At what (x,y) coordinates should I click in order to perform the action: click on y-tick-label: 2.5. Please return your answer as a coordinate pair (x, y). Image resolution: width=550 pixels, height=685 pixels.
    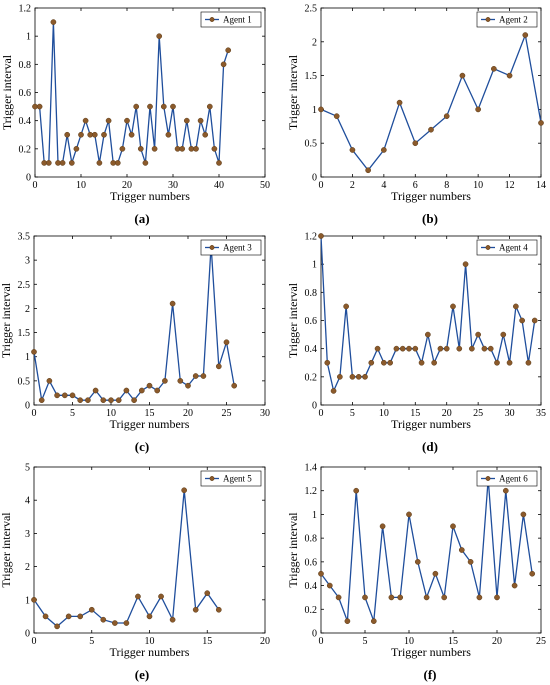
    Looking at the image, I should click on (24, 285).